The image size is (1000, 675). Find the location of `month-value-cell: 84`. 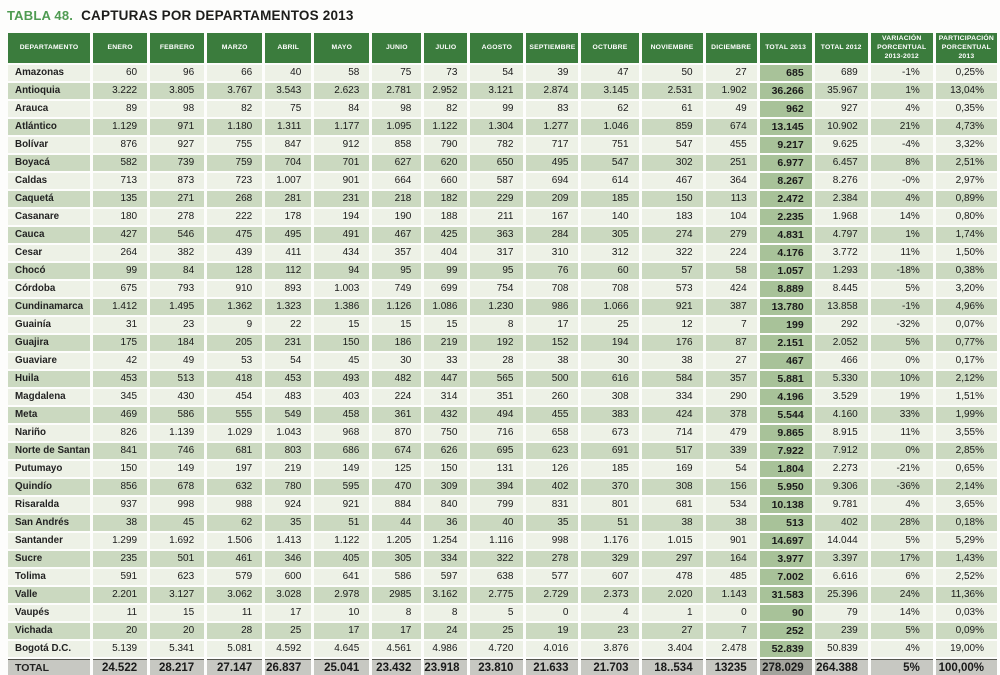

month-value-cell: 84 is located at coordinates (342, 108).